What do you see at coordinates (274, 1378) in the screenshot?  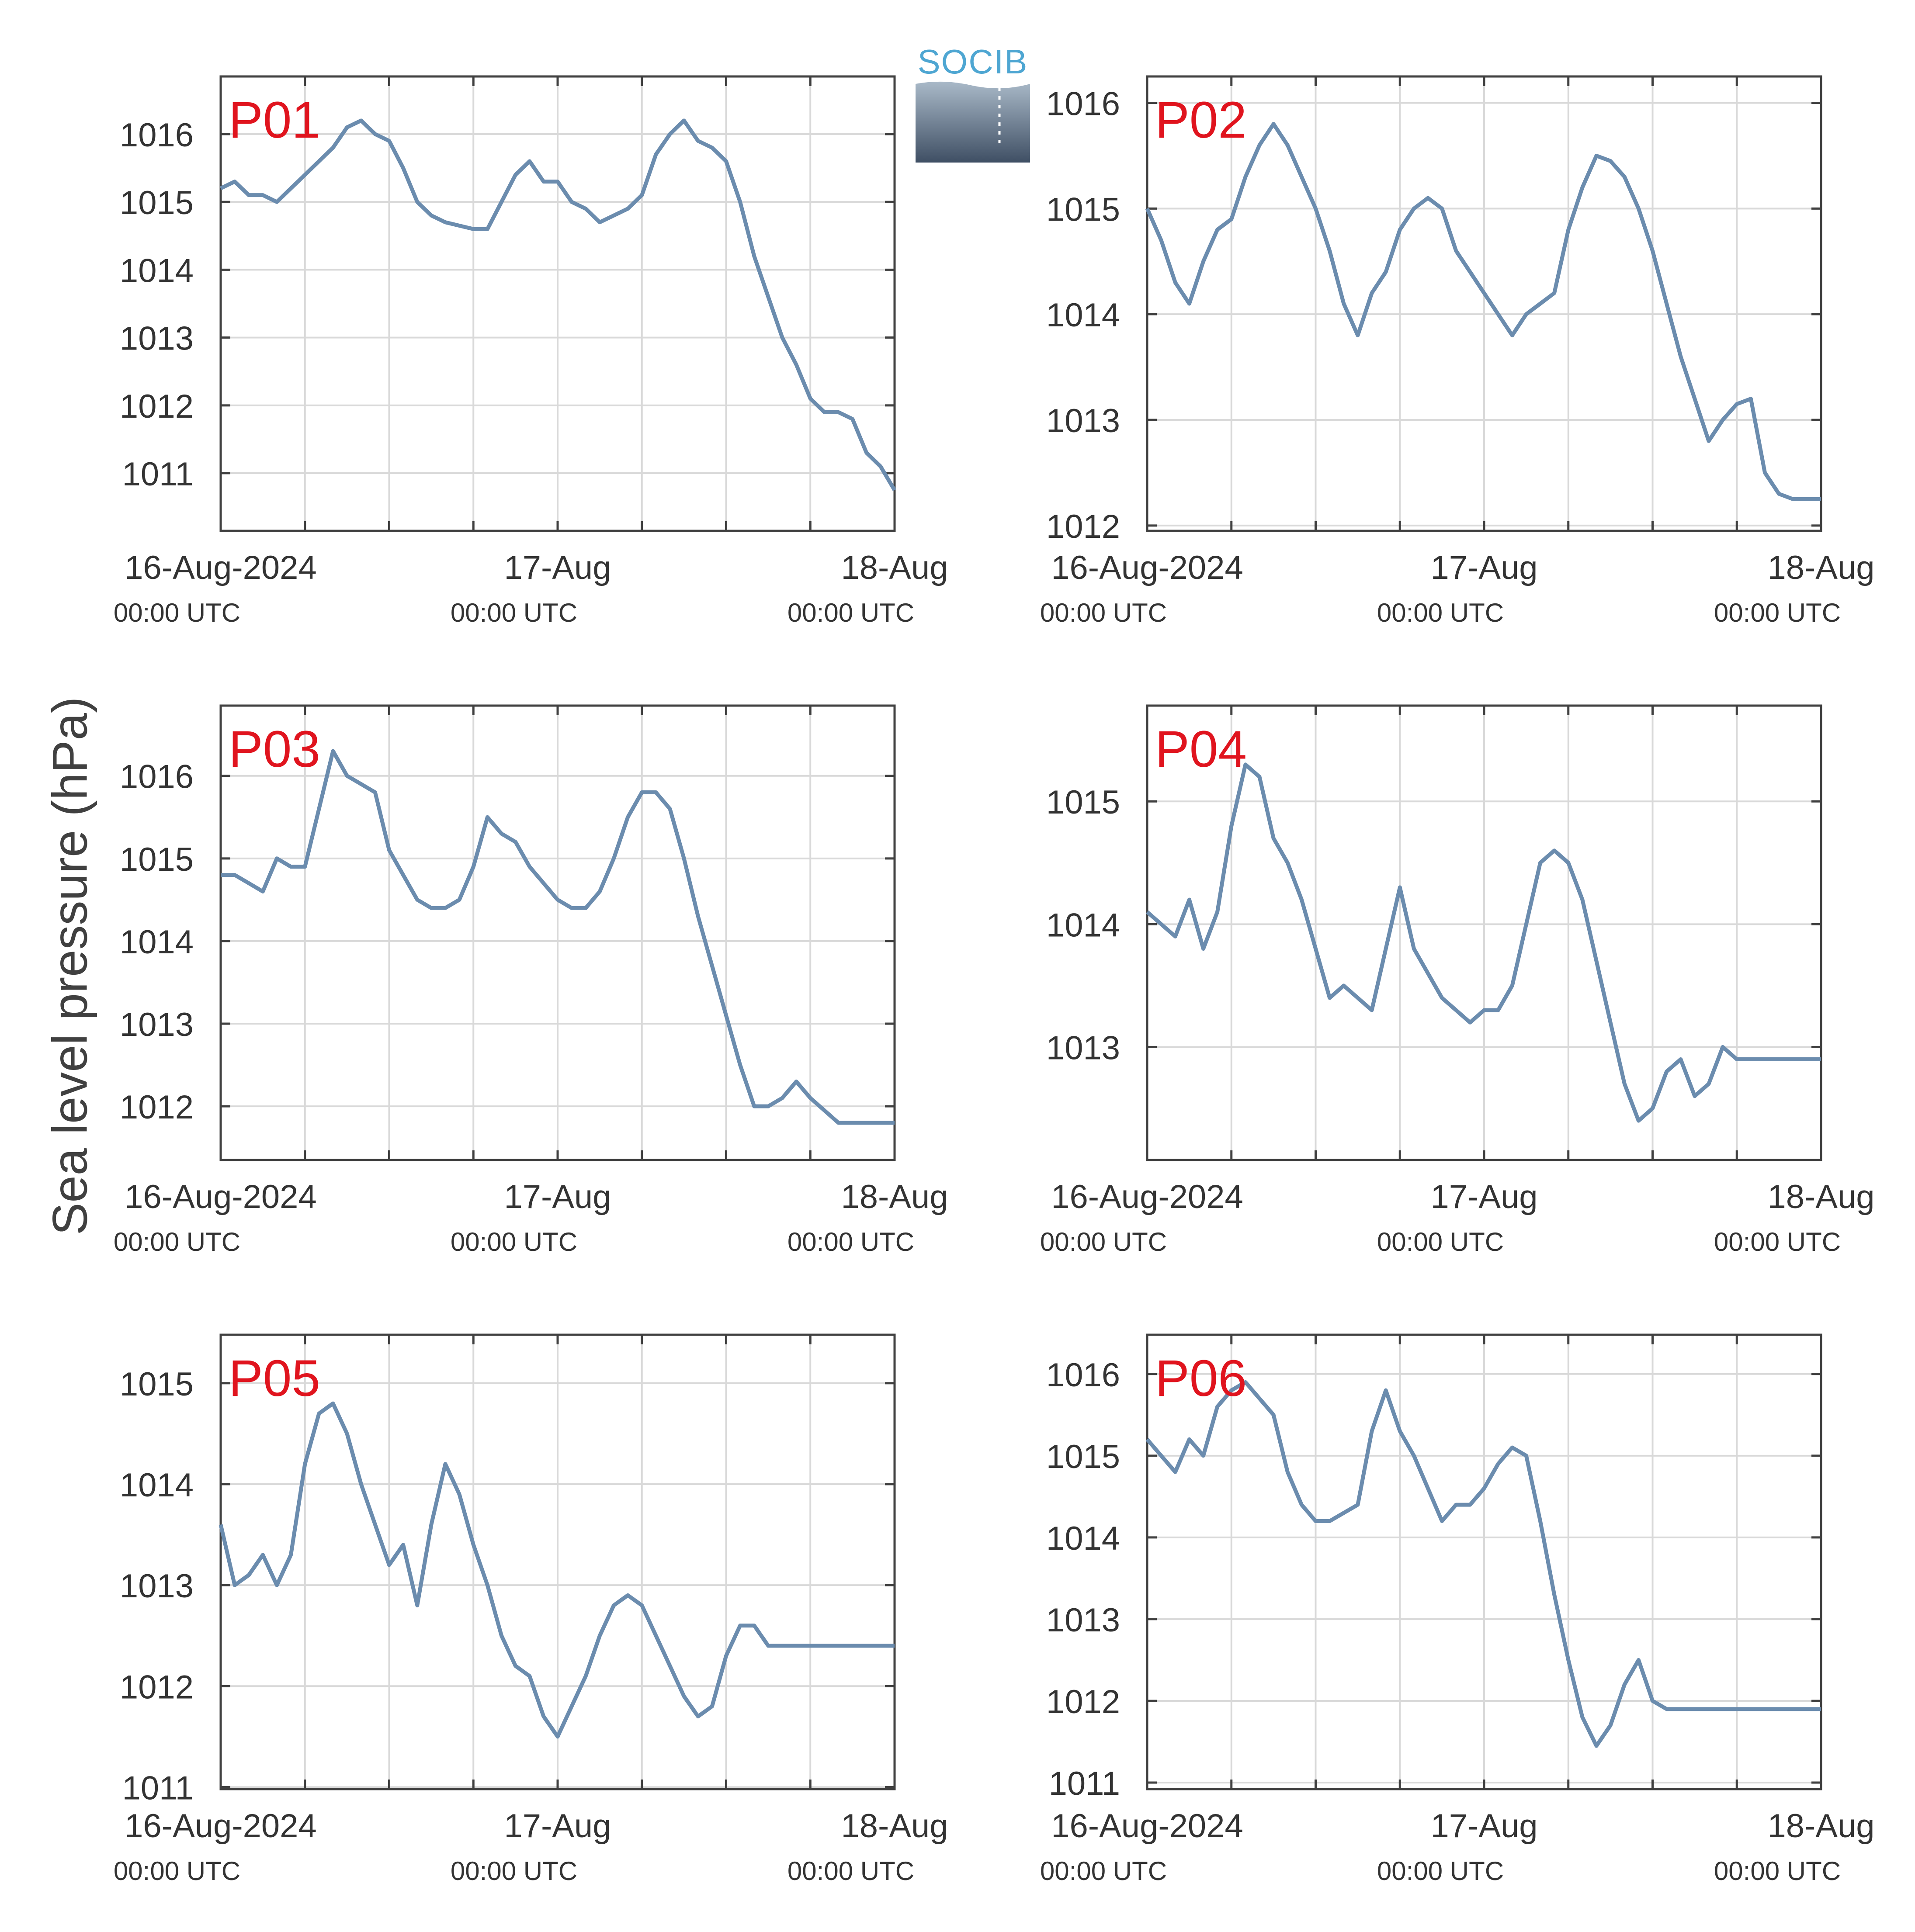 I see `panel-label: P05` at bounding box center [274, 1378].